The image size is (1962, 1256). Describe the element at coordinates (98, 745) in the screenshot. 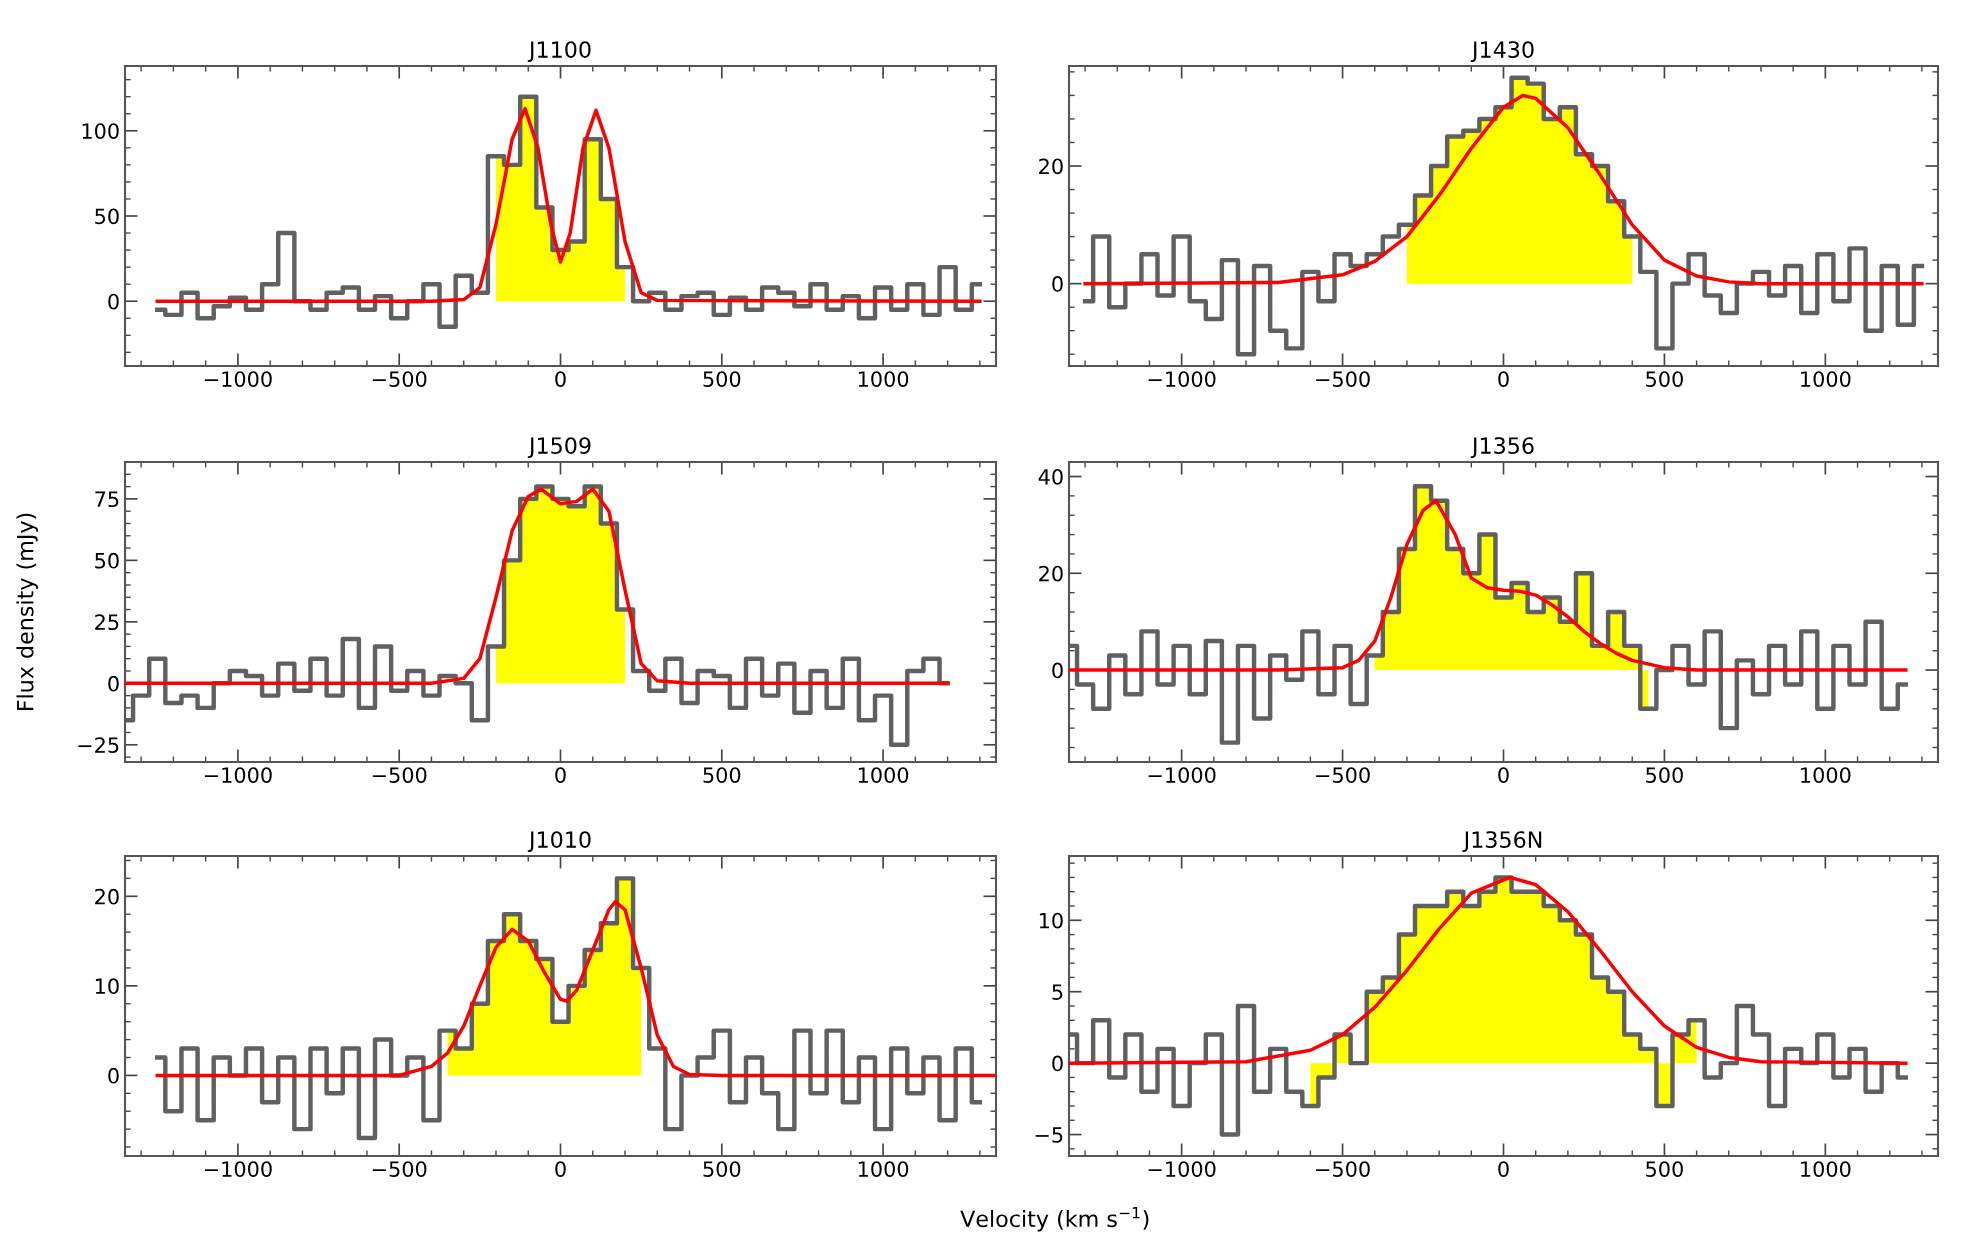

I see `y-tick-label: −25` at that location.